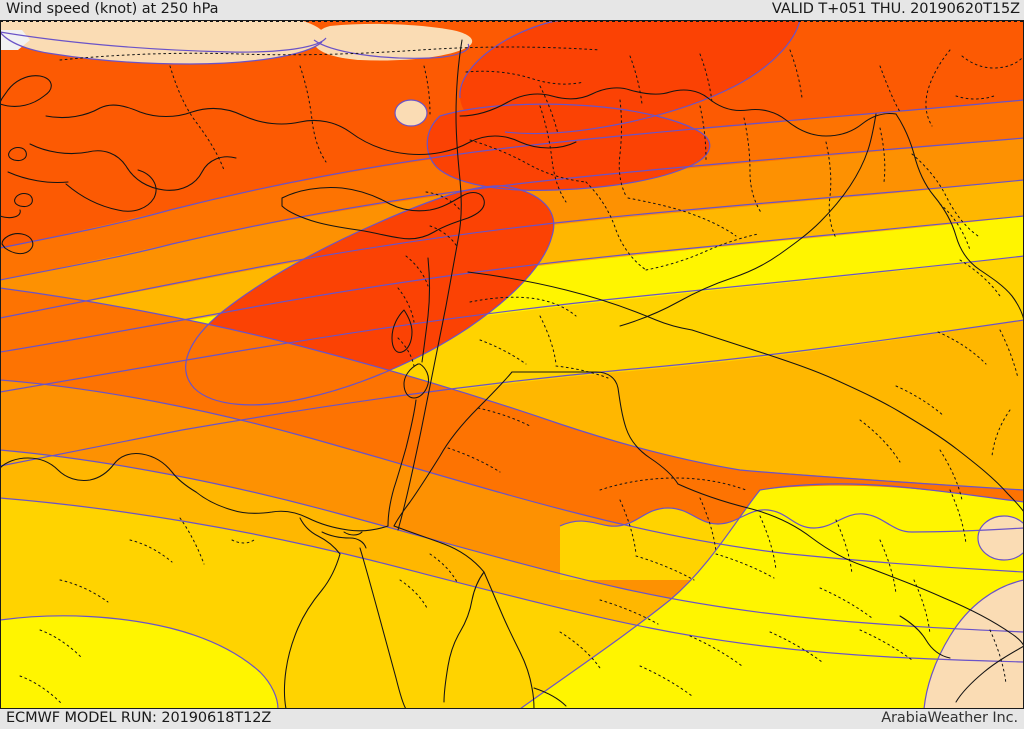 The image size is (1024, 729). What do you see at coordinates (139, 718) in the screenshot?
I see `model-run-label: ECMWF MODEL RUN: 20190618T12Z` at bounding box center [139, 718].